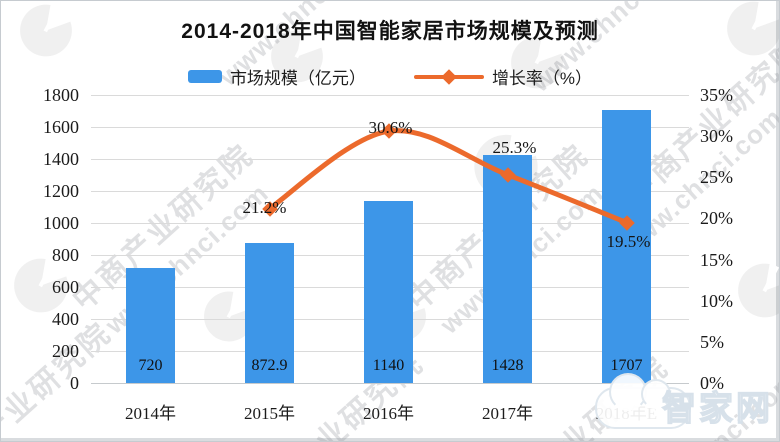 This screenshot has width=780, height=442. Describe the element at coordinates (716, 300) in the screenshot. I see `y2-axis-tick-label: 10%` at that location.